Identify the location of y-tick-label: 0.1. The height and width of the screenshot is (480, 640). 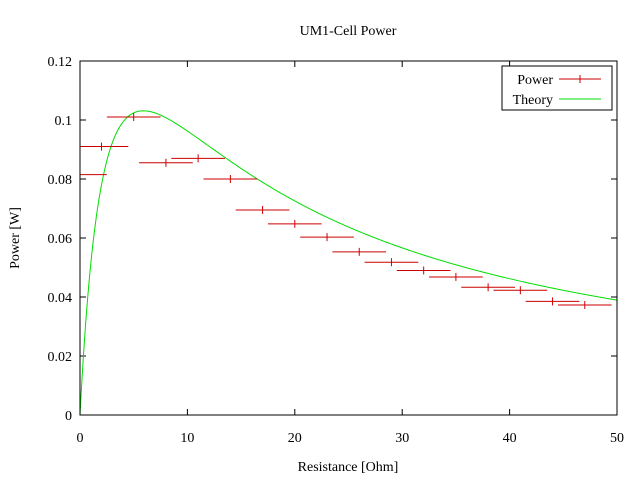
(64, 121).